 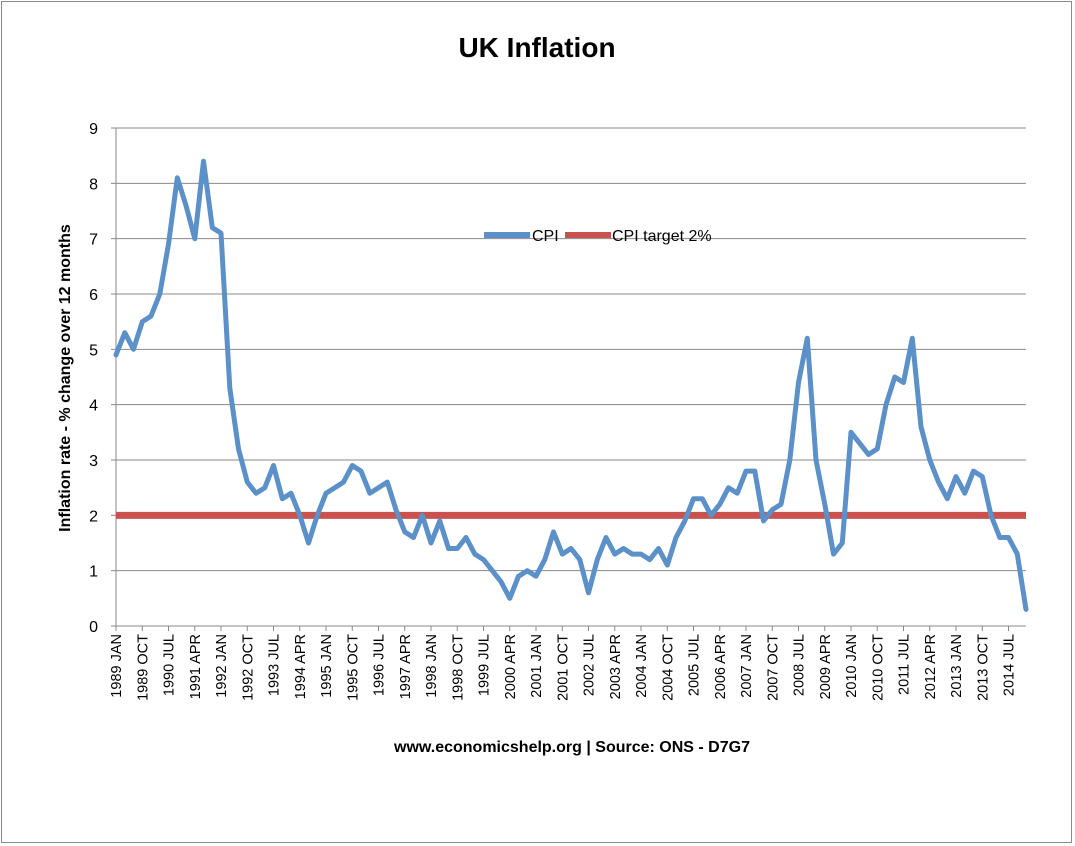 I want to click on x-tick-label: 2005 JUL, so click(x=695, y=665).